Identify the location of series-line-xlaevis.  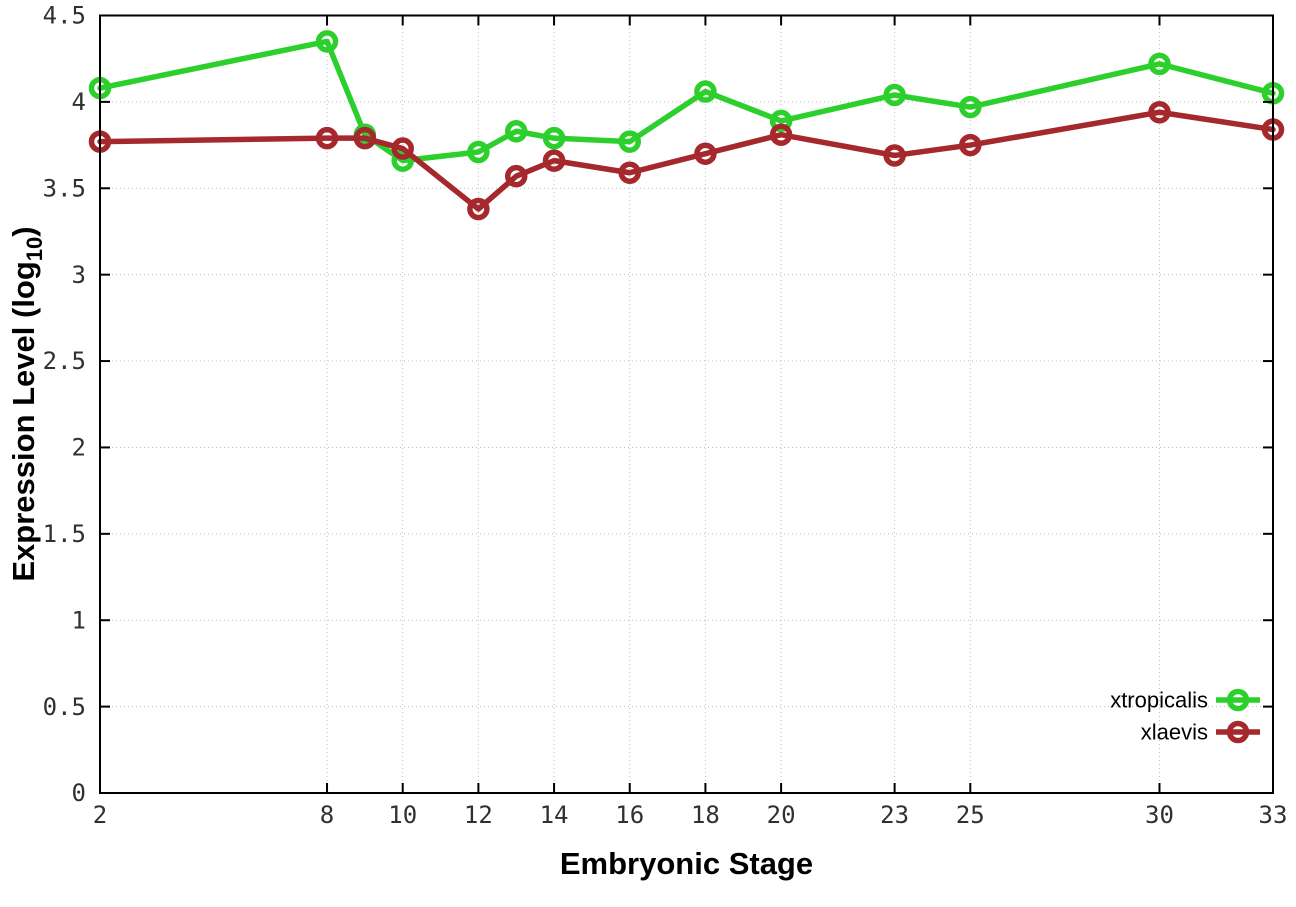
(686, 160).